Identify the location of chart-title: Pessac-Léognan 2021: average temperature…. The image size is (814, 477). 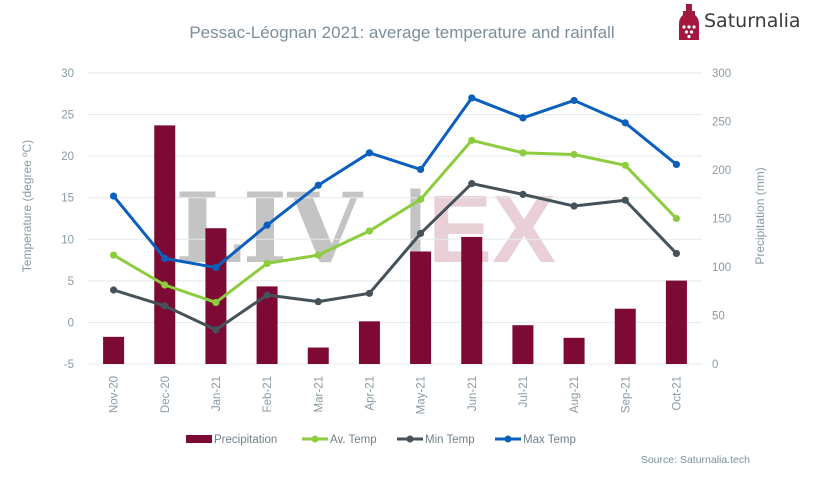
(401, 32).